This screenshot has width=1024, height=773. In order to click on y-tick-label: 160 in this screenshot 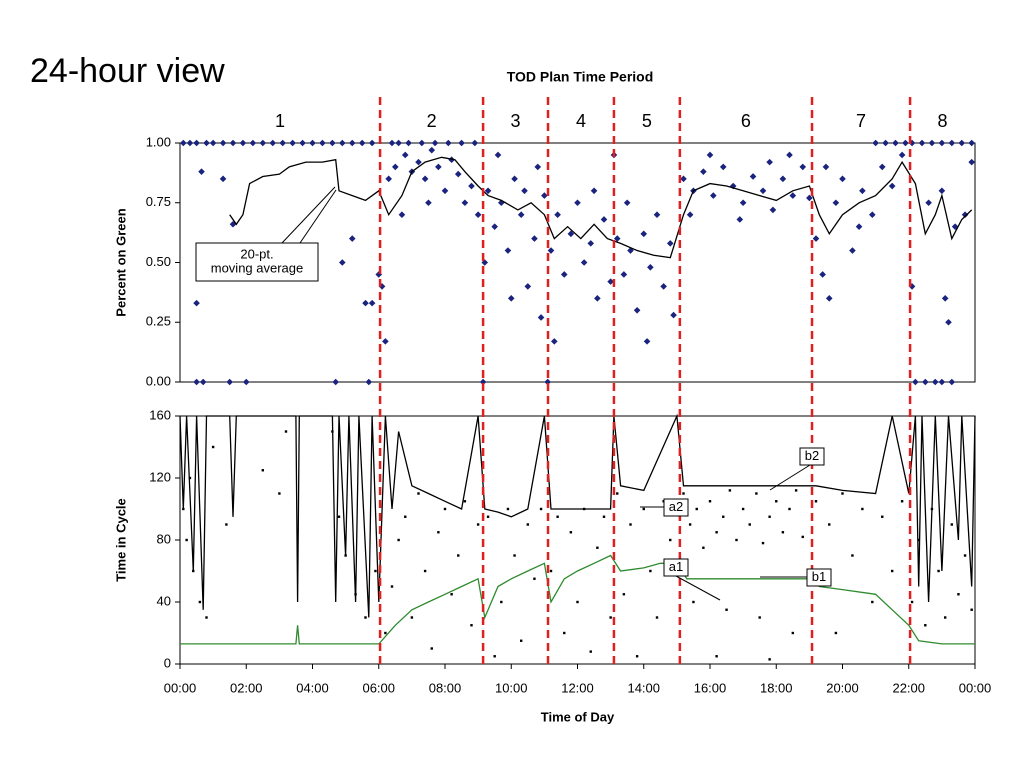, I will do `click(160, 414)`.